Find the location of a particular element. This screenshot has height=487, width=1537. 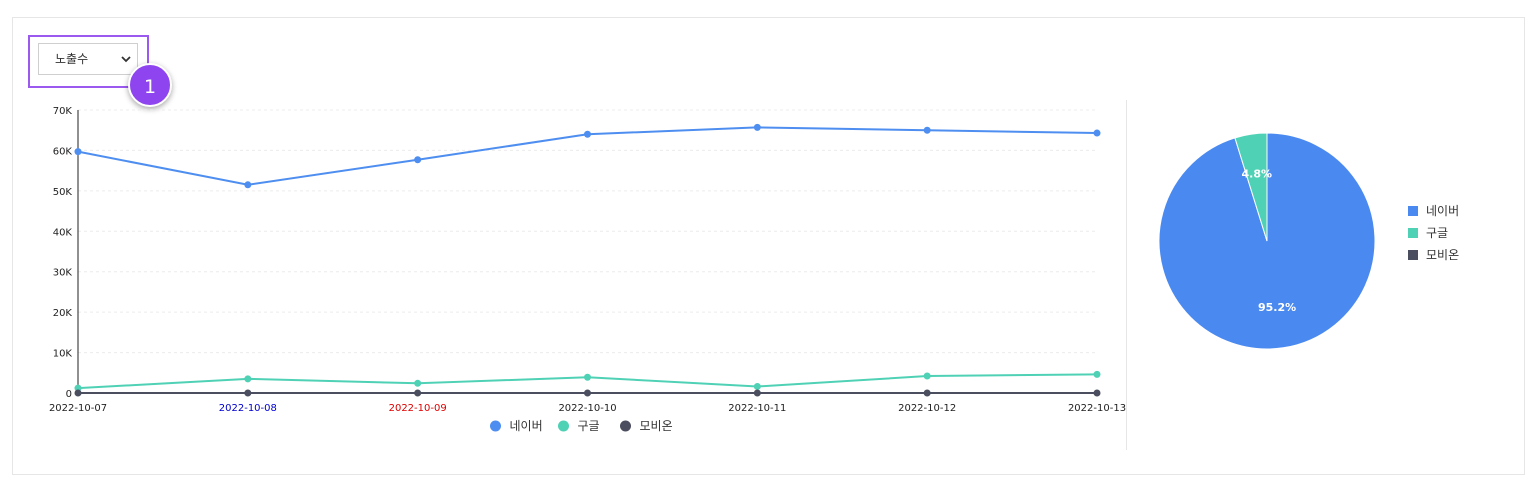

pie-legend-item: 네이버 is located at coordinates (1433, 211).